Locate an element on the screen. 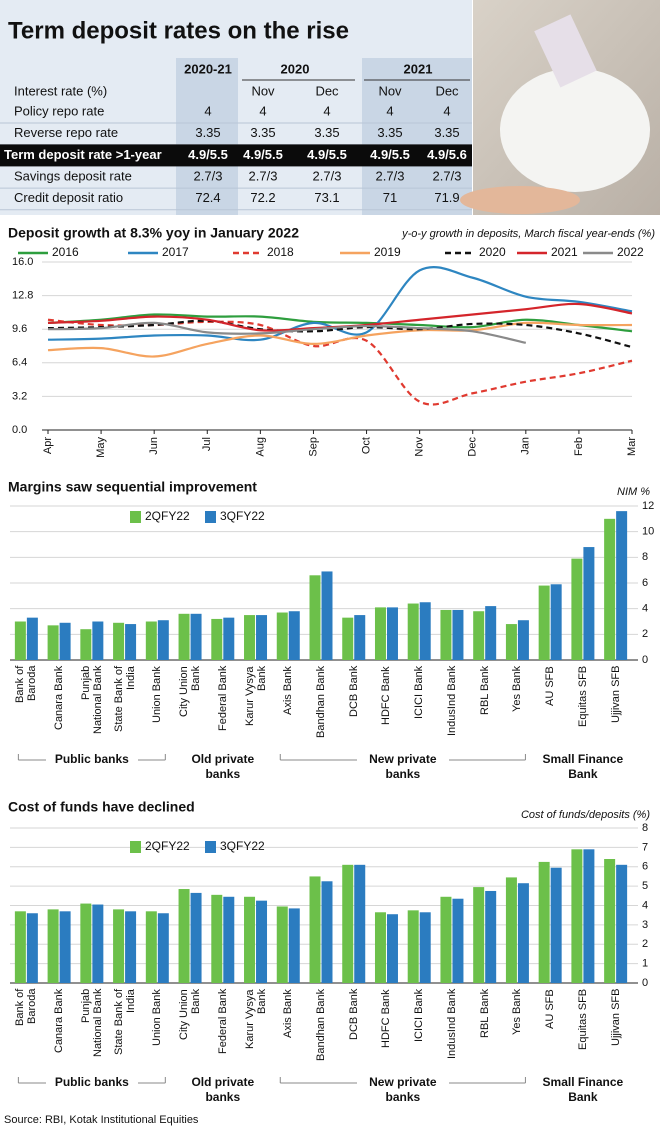 The width and height of the screenshot is (660, 1128). legend-label: 2019 is located at coordinates (387, 252).